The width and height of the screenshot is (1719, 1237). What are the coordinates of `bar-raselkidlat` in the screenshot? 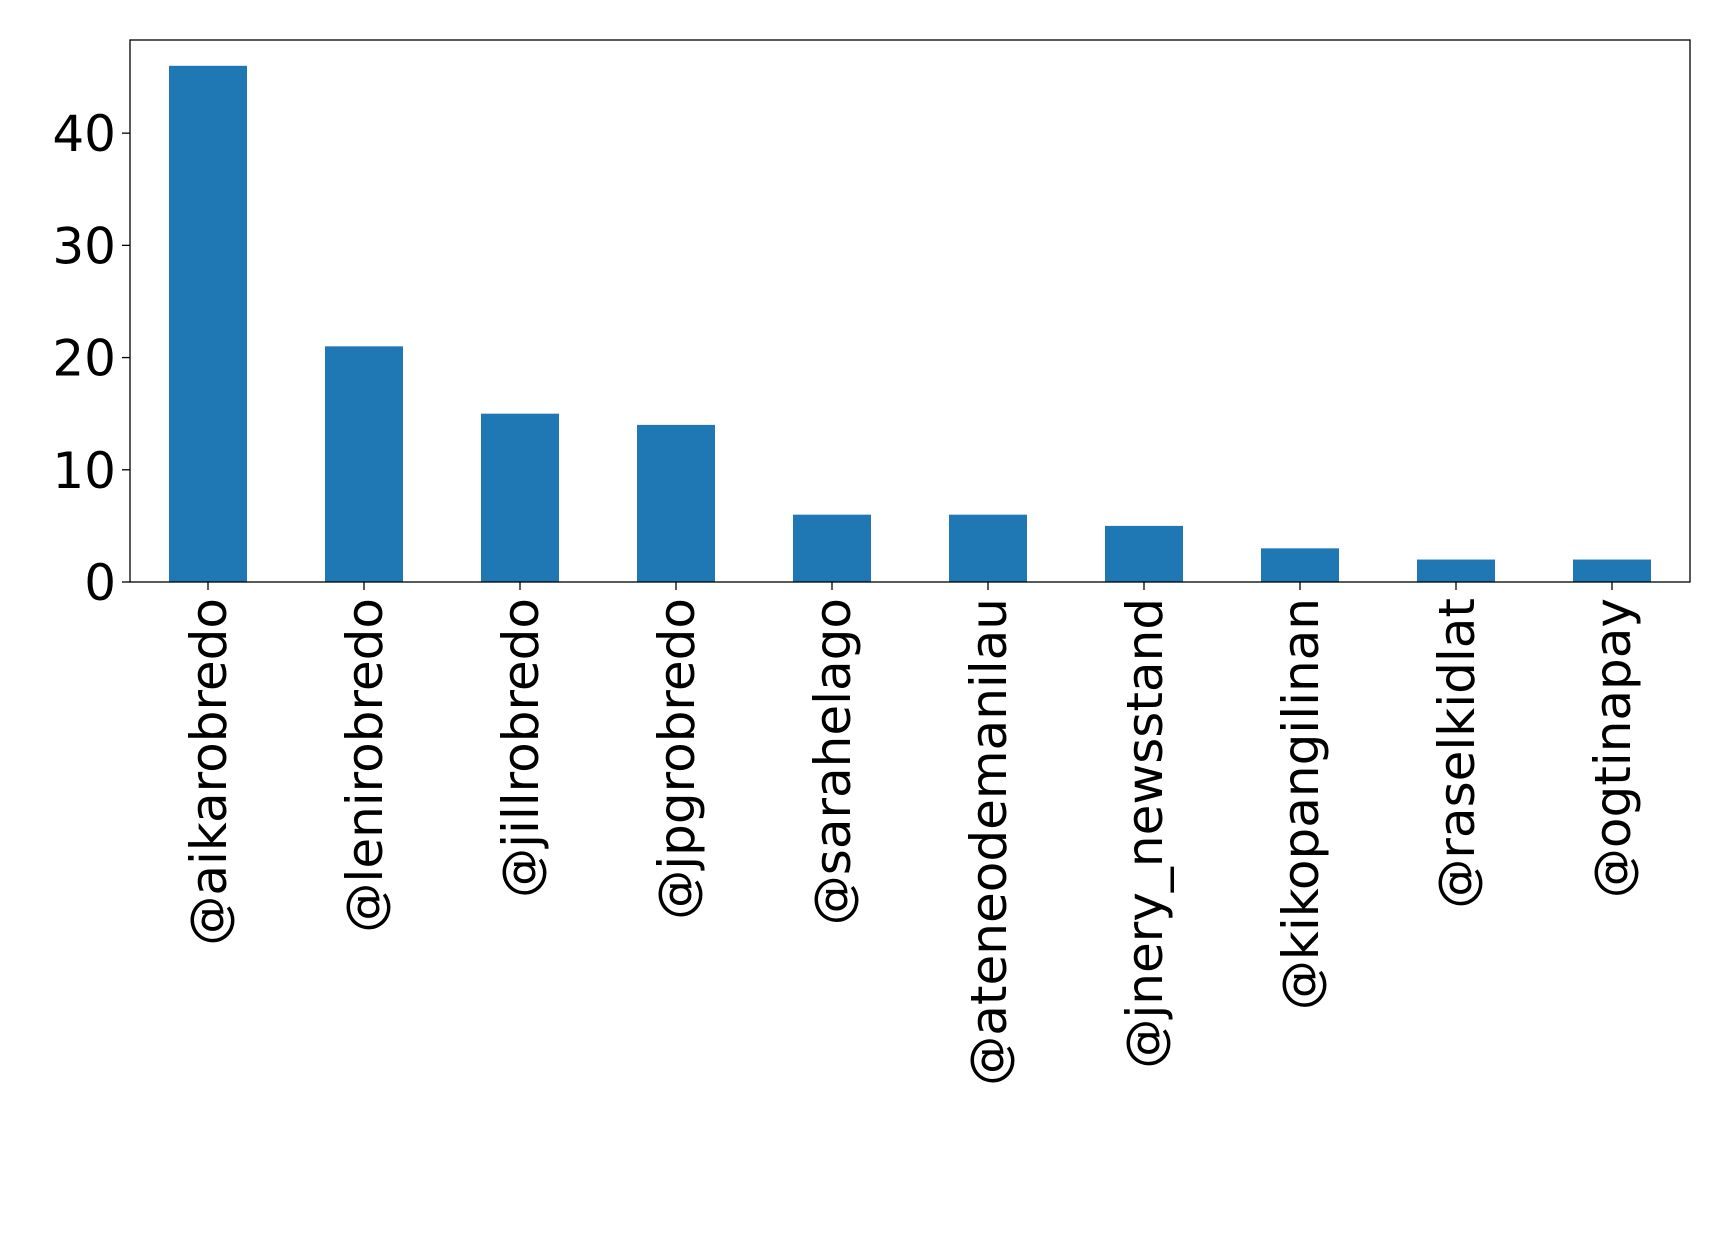 It's located at (1456, 570).